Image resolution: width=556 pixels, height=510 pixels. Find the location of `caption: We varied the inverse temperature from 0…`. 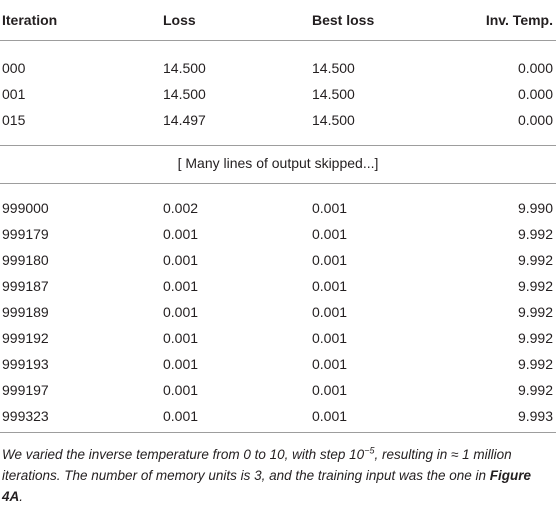

caption: We varied the inverse temperature from 0… is located at coordinates (278, 475).